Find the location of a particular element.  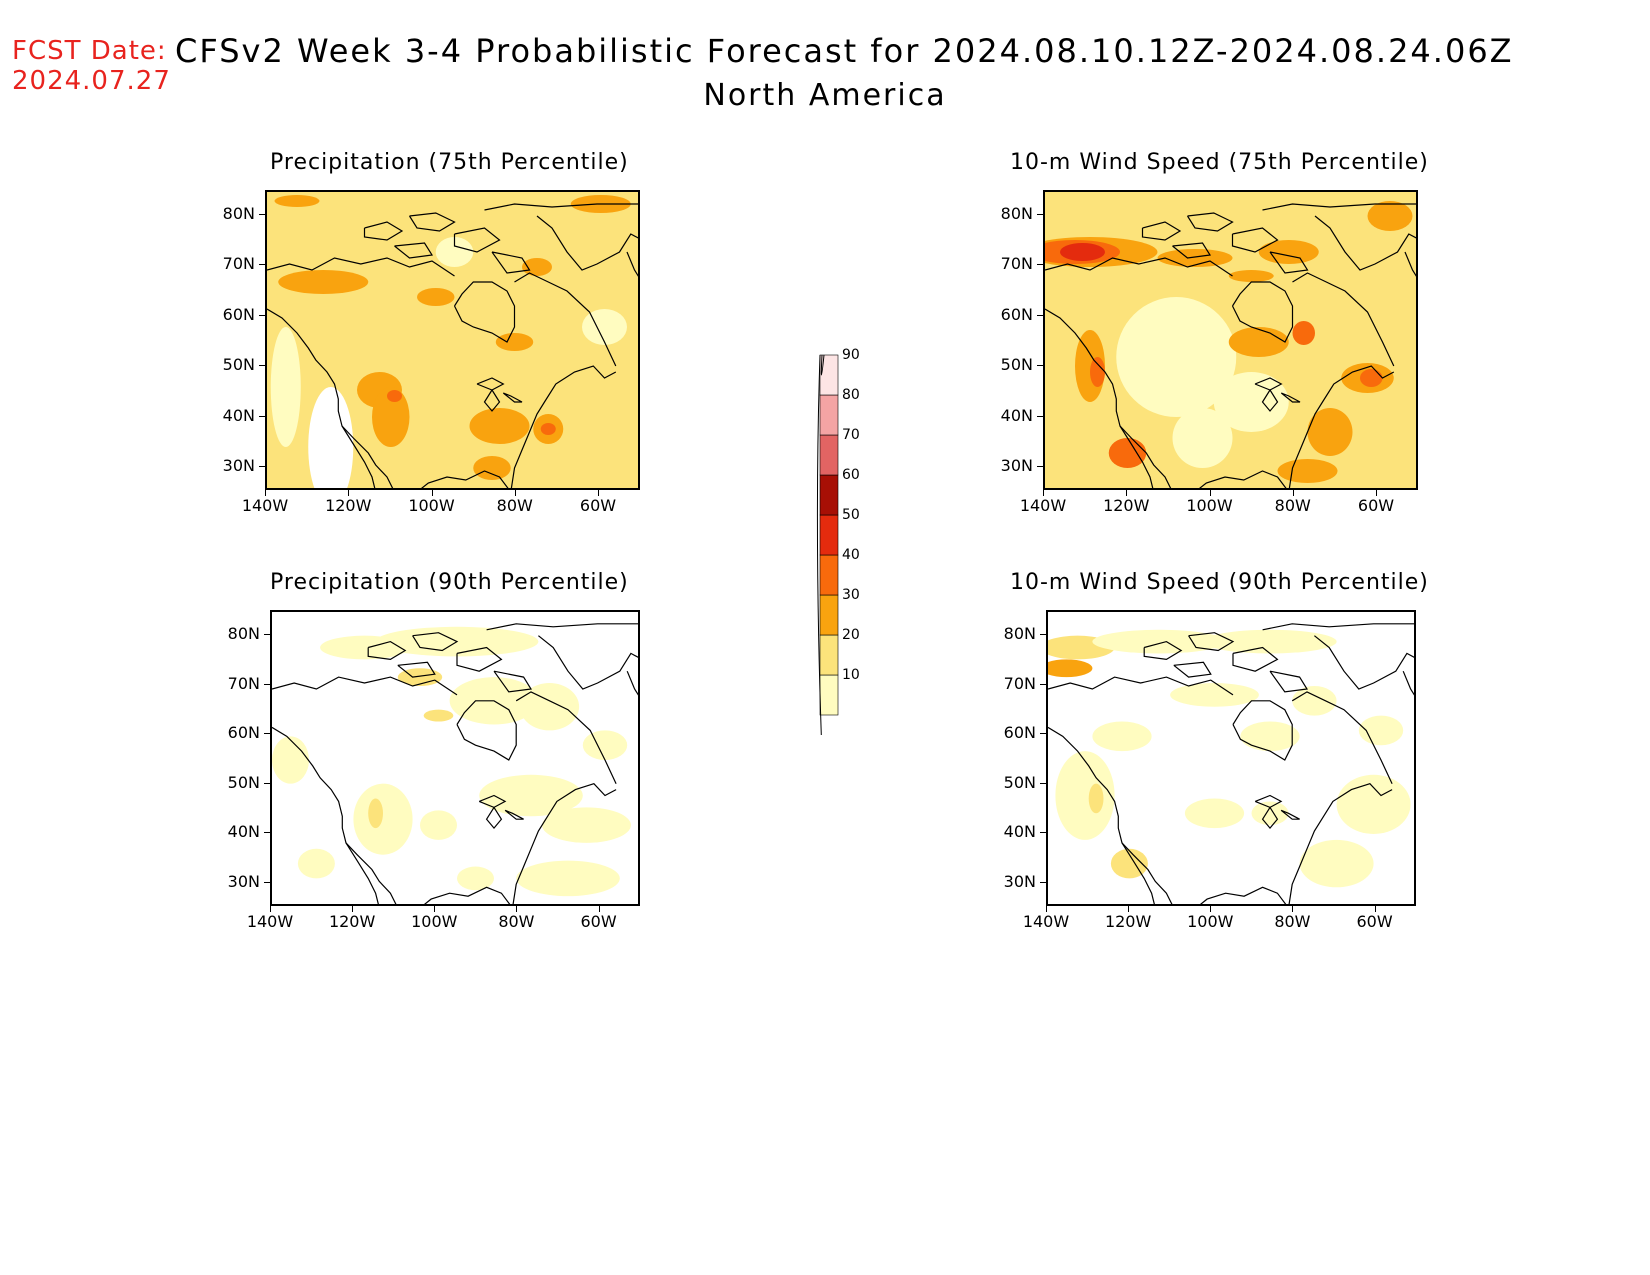

panel-title: 10-m Wind Speed (90th Percentile) is located at coordinates (1219, 582).